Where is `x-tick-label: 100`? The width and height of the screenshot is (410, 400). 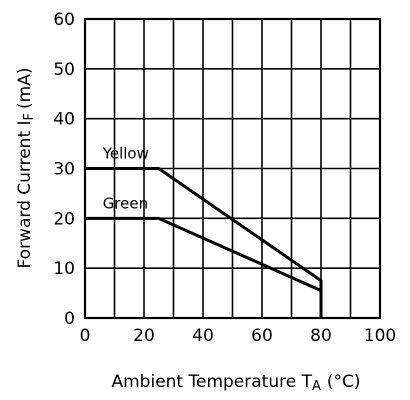
x-tick-label: 100 is located at coordinates (380, 336).